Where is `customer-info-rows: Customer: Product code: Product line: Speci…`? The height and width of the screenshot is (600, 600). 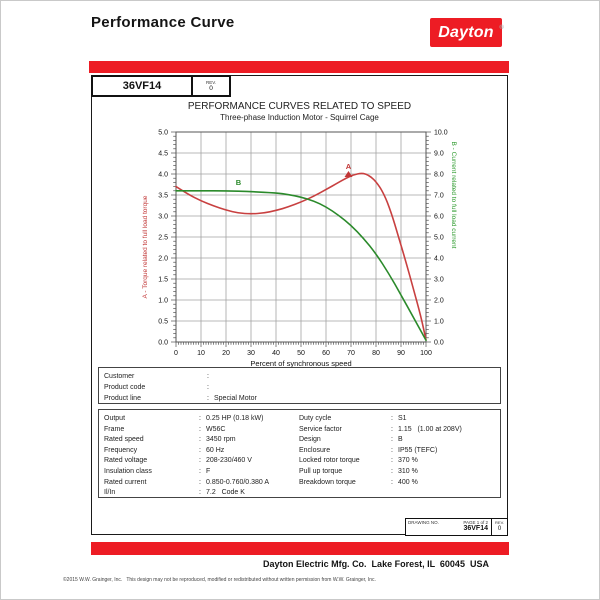 customer-info-rows: Customer: Product code: Product line: Speci… is located at coordinates (302, 387).